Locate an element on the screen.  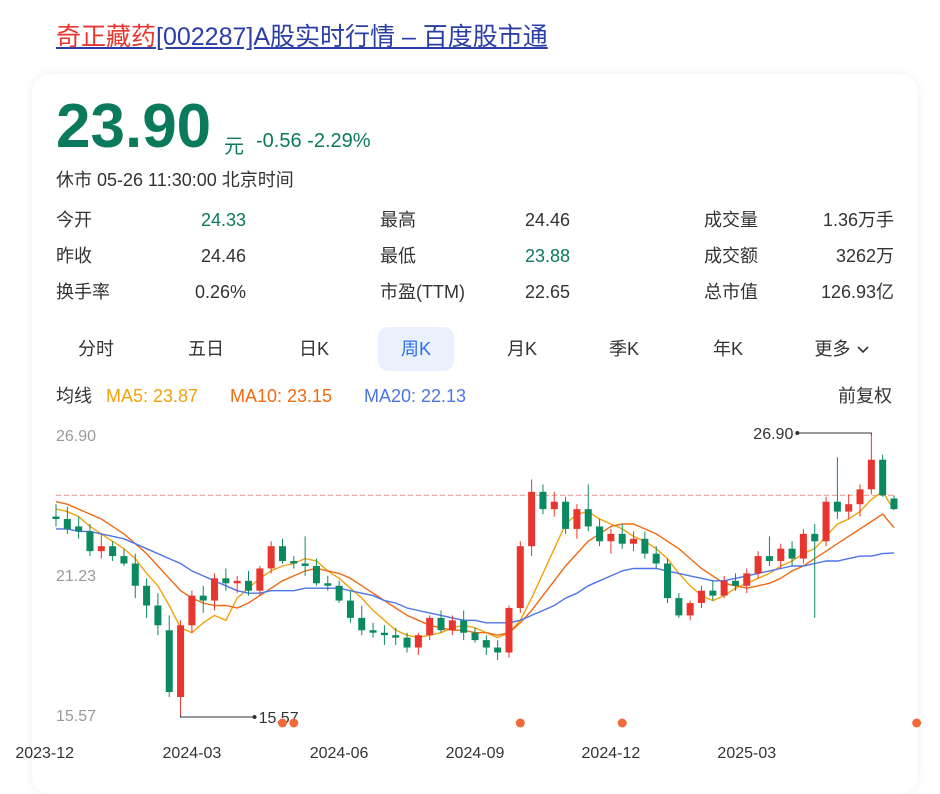
ma5-legend: MA5: 23.87 is located at coordinates (152, 396).